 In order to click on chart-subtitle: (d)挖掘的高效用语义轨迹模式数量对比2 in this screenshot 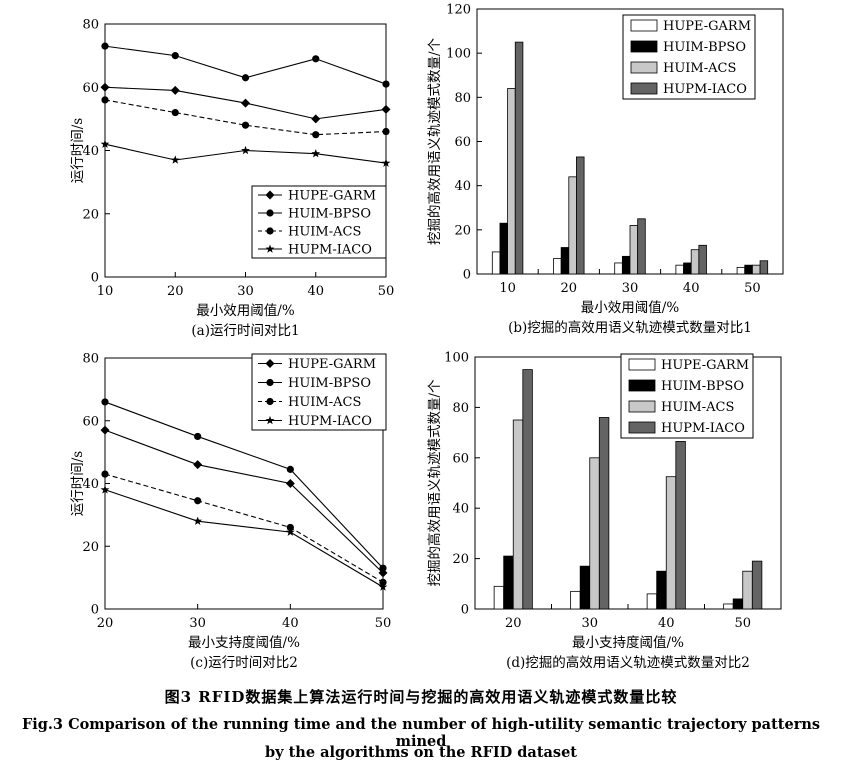, I will do `click(628, 662)`.